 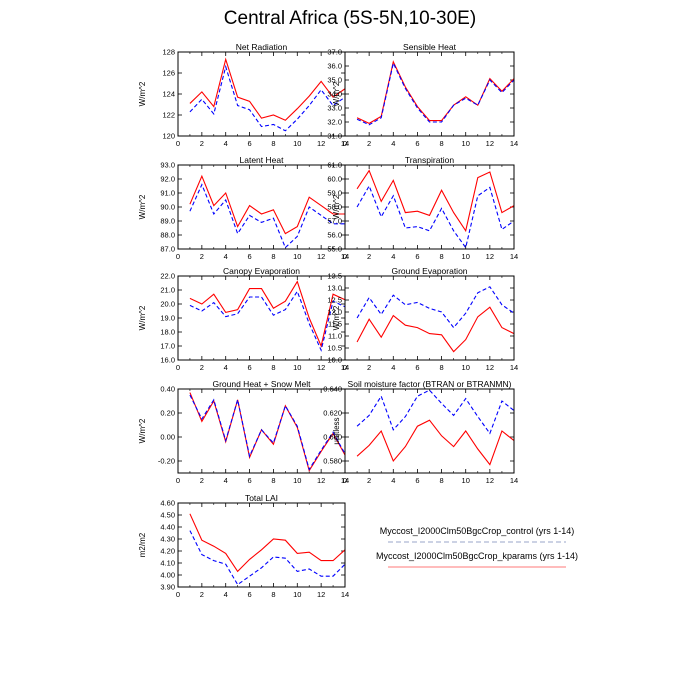 What do you see at coordinates (466, 256) in the screenshot?
I see `transpiration-xtick-label: 10` at bounding box center [466, 256].